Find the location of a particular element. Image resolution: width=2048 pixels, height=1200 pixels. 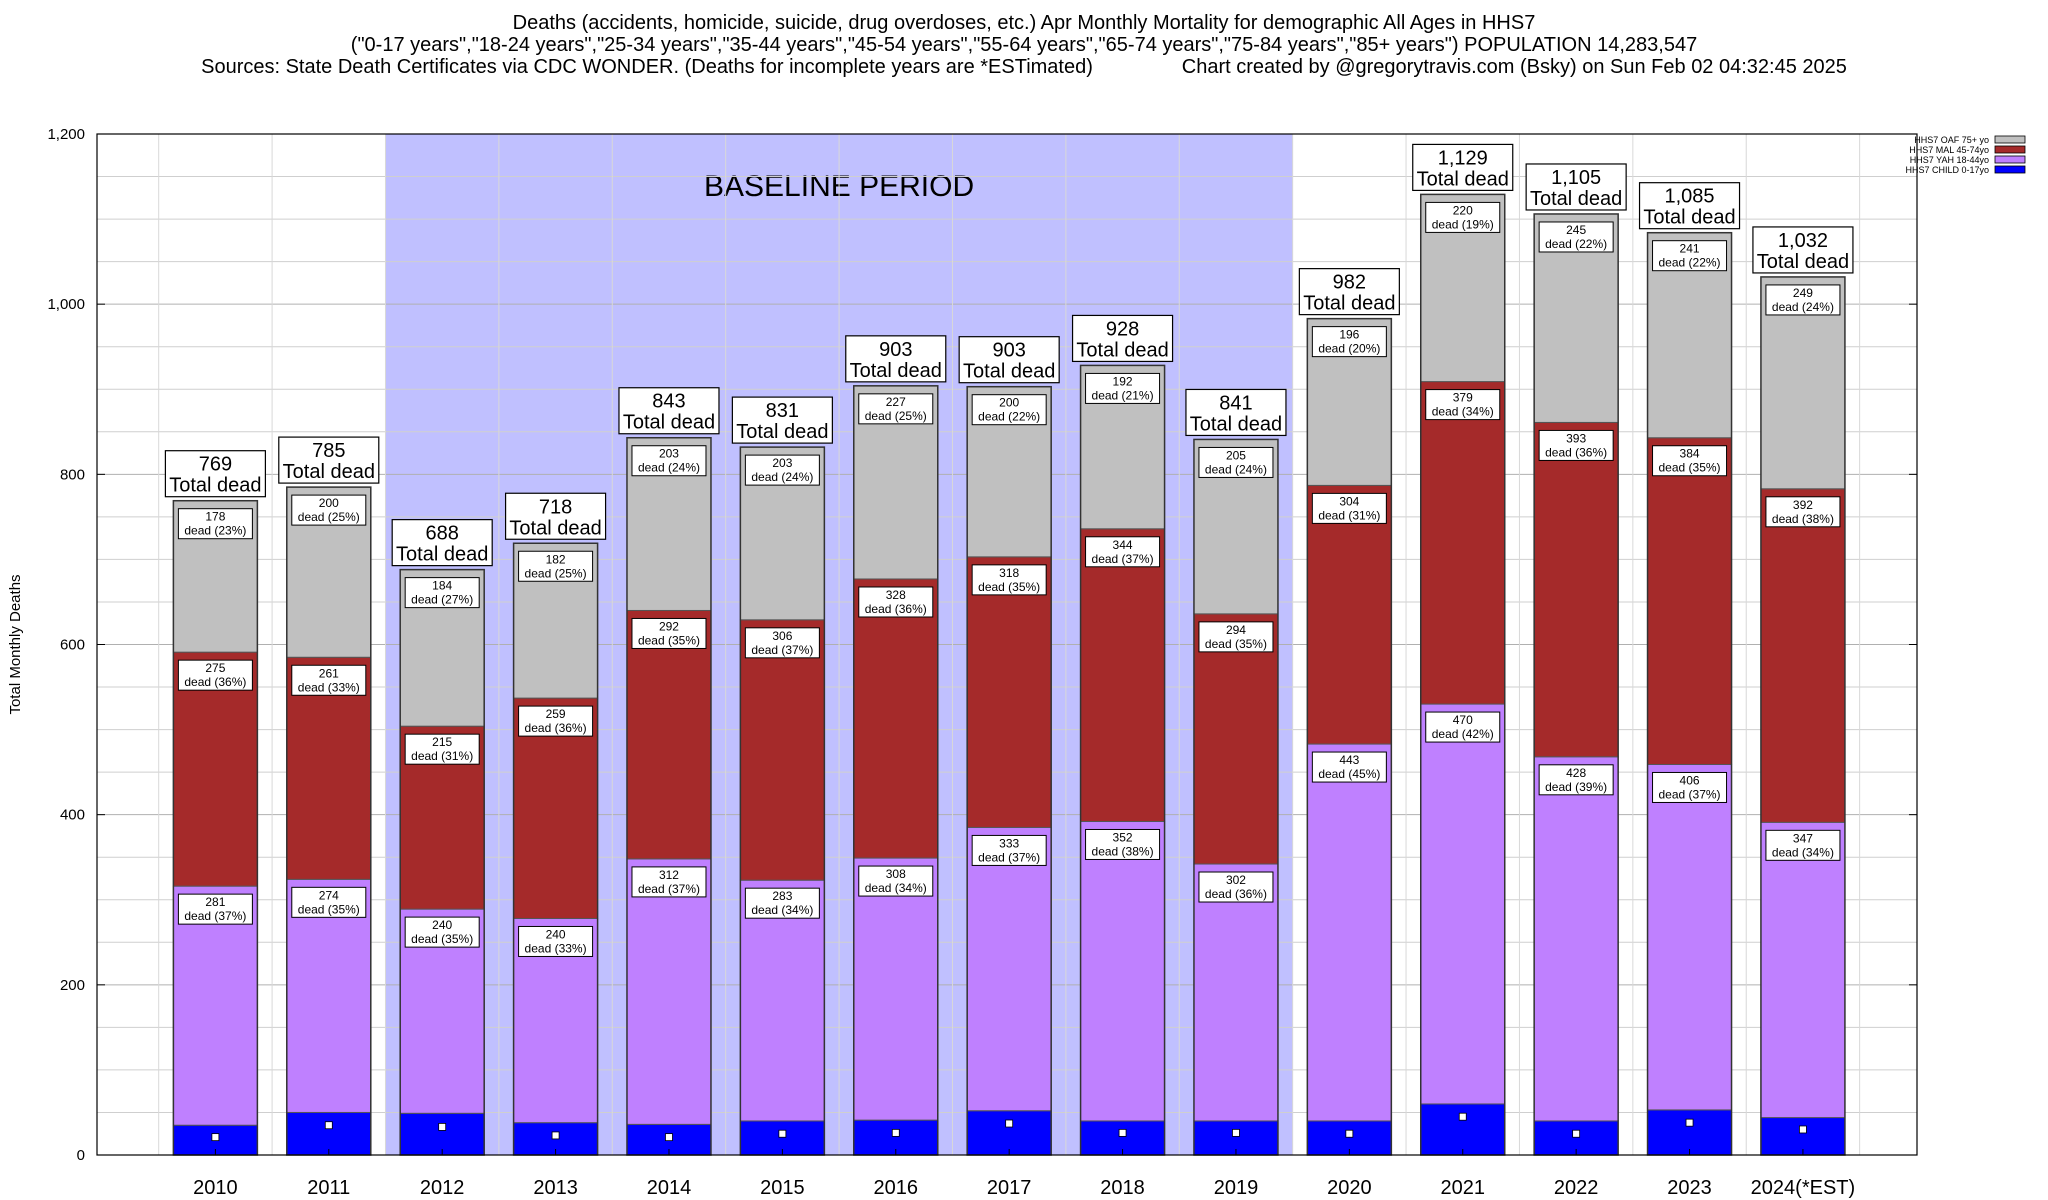

x-tick-label: 2011 is located at coordinates (328, 1188).